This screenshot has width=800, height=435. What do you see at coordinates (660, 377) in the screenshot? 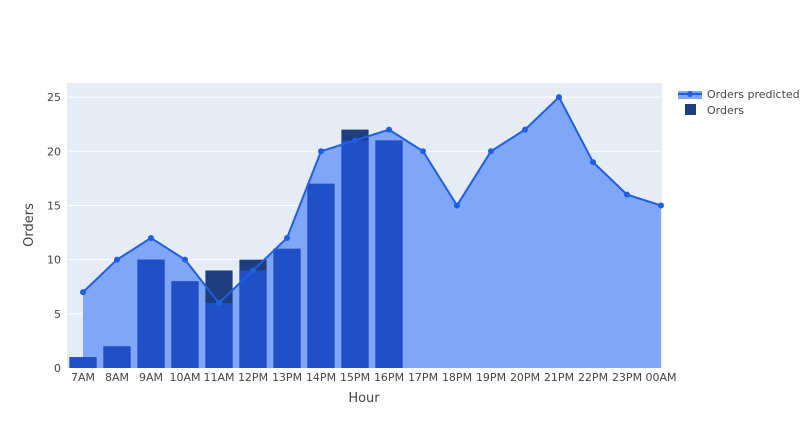
I see `x-tick-label: 00AM` at bounding box center [660, 377].